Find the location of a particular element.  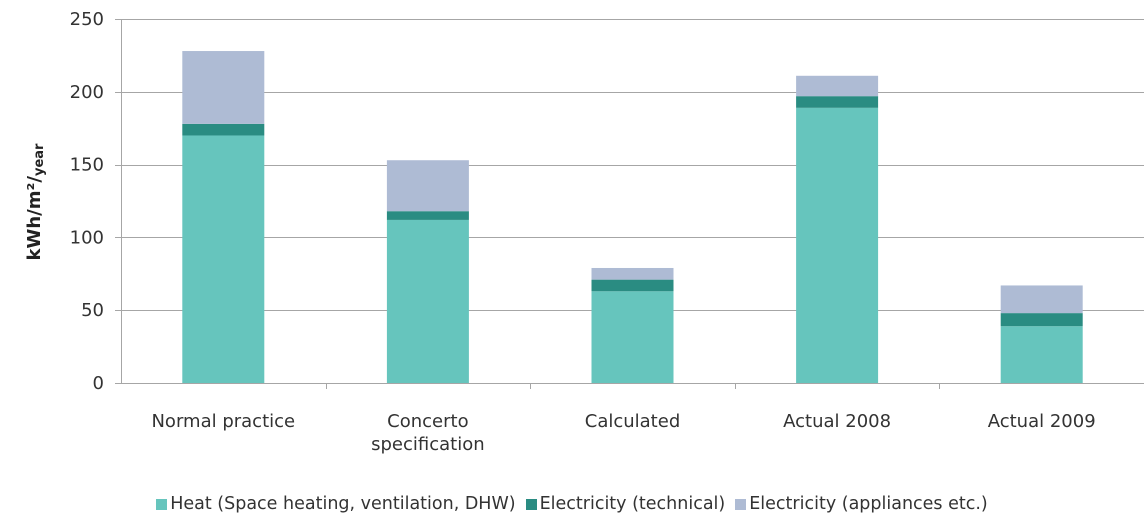

y-tick-label: 0 is located at coordinates (98, 383).